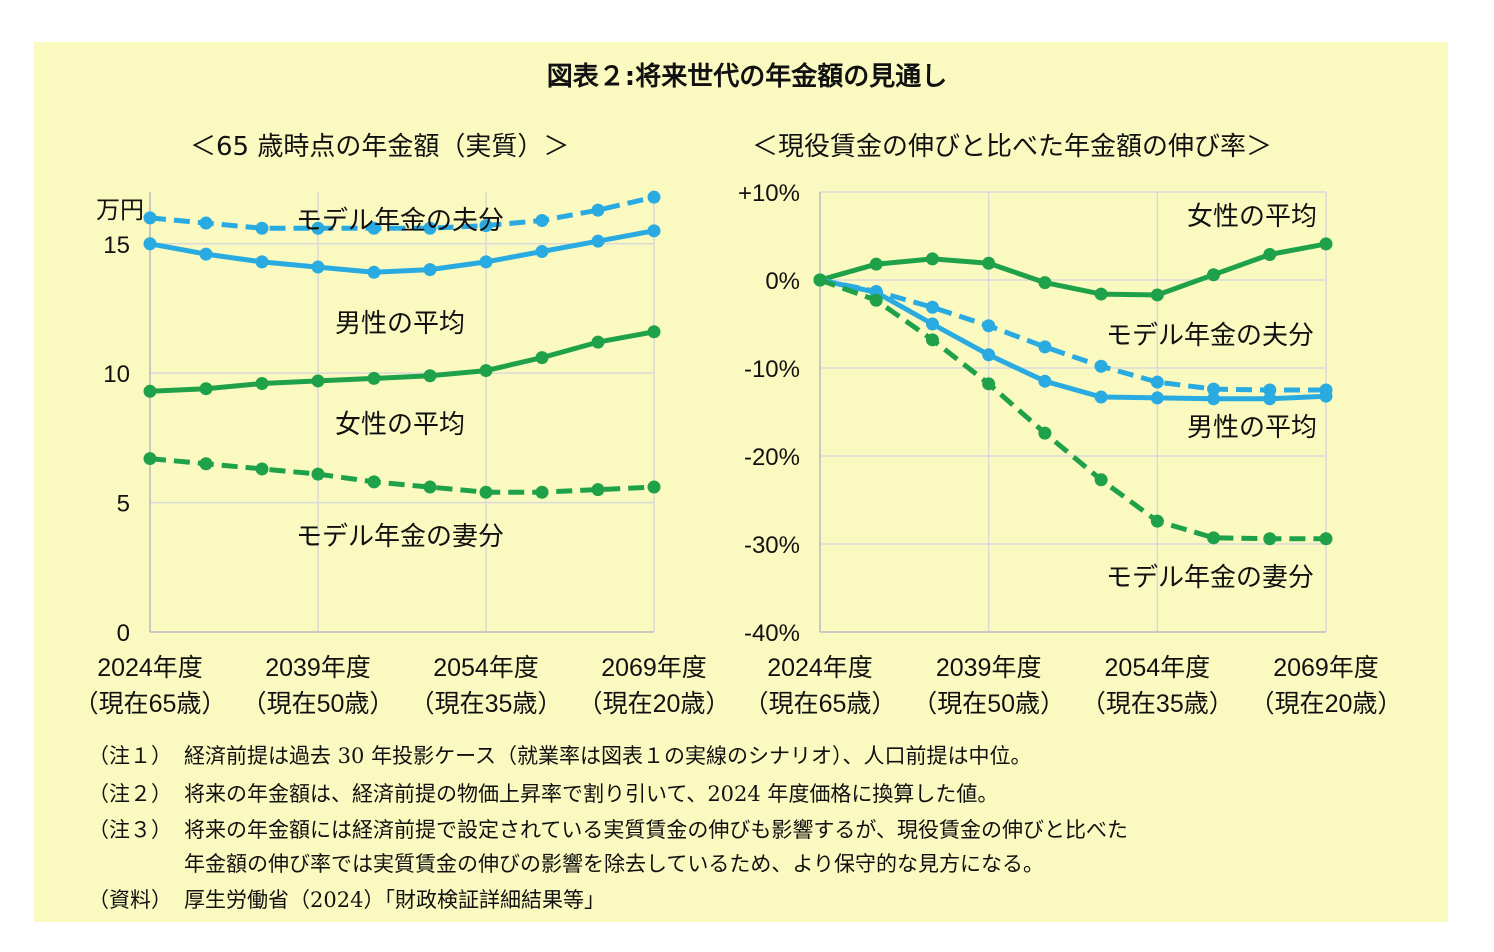  What do you see at coordinates (486, 668) in the screenshot?
I see `chart1-x-tick-label: 2054年度` at bounding box center [486, 668].